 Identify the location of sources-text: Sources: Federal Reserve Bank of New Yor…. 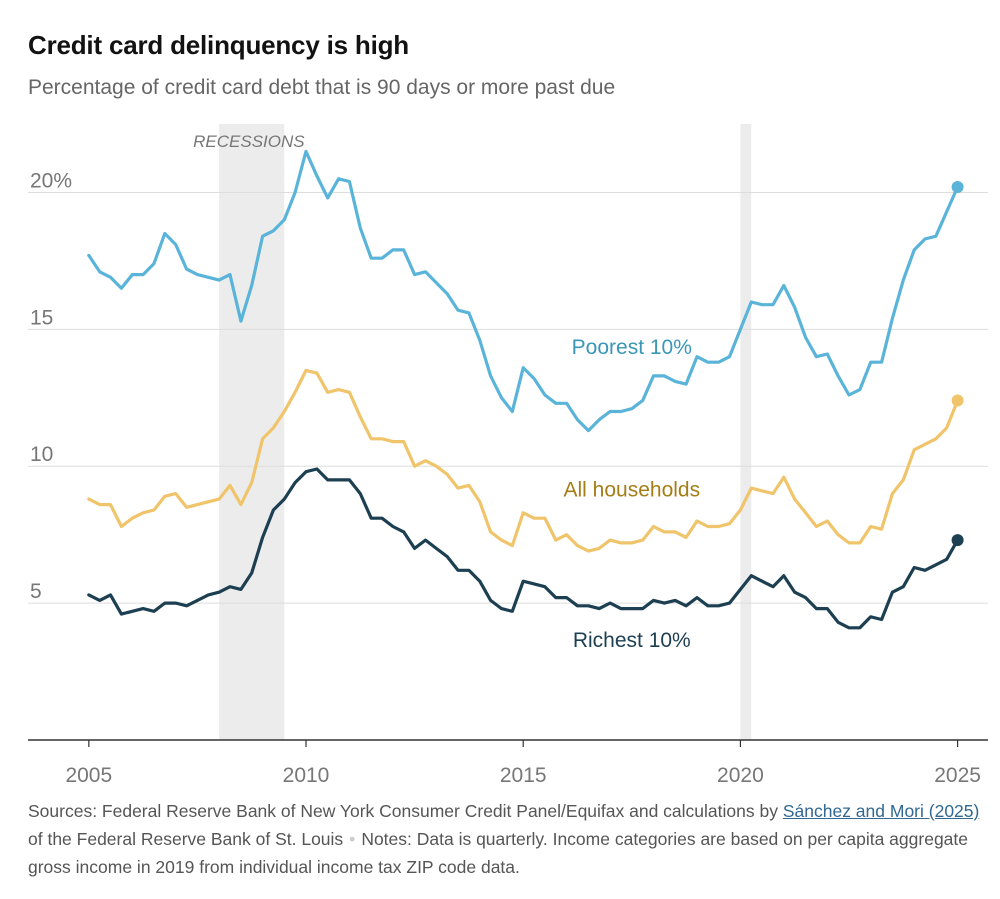
(405, 811).